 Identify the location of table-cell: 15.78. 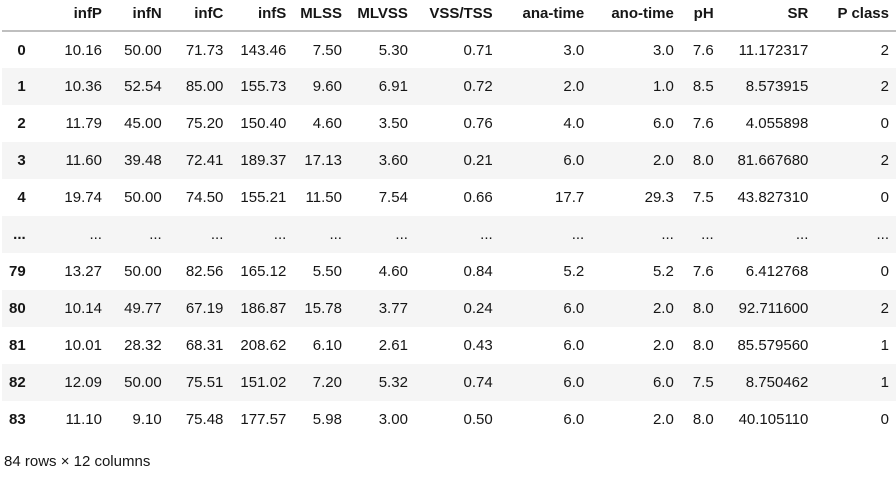
(323, 308).